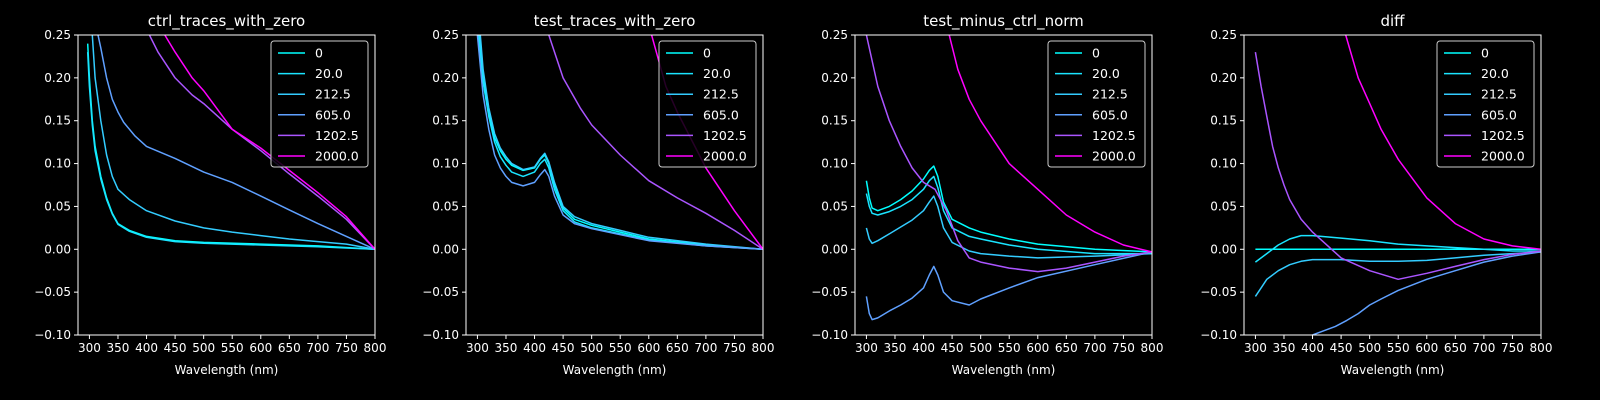  Describe the element at coordinates (1392, 21) in the screenshot. I see `chart-title: diff` at that location.